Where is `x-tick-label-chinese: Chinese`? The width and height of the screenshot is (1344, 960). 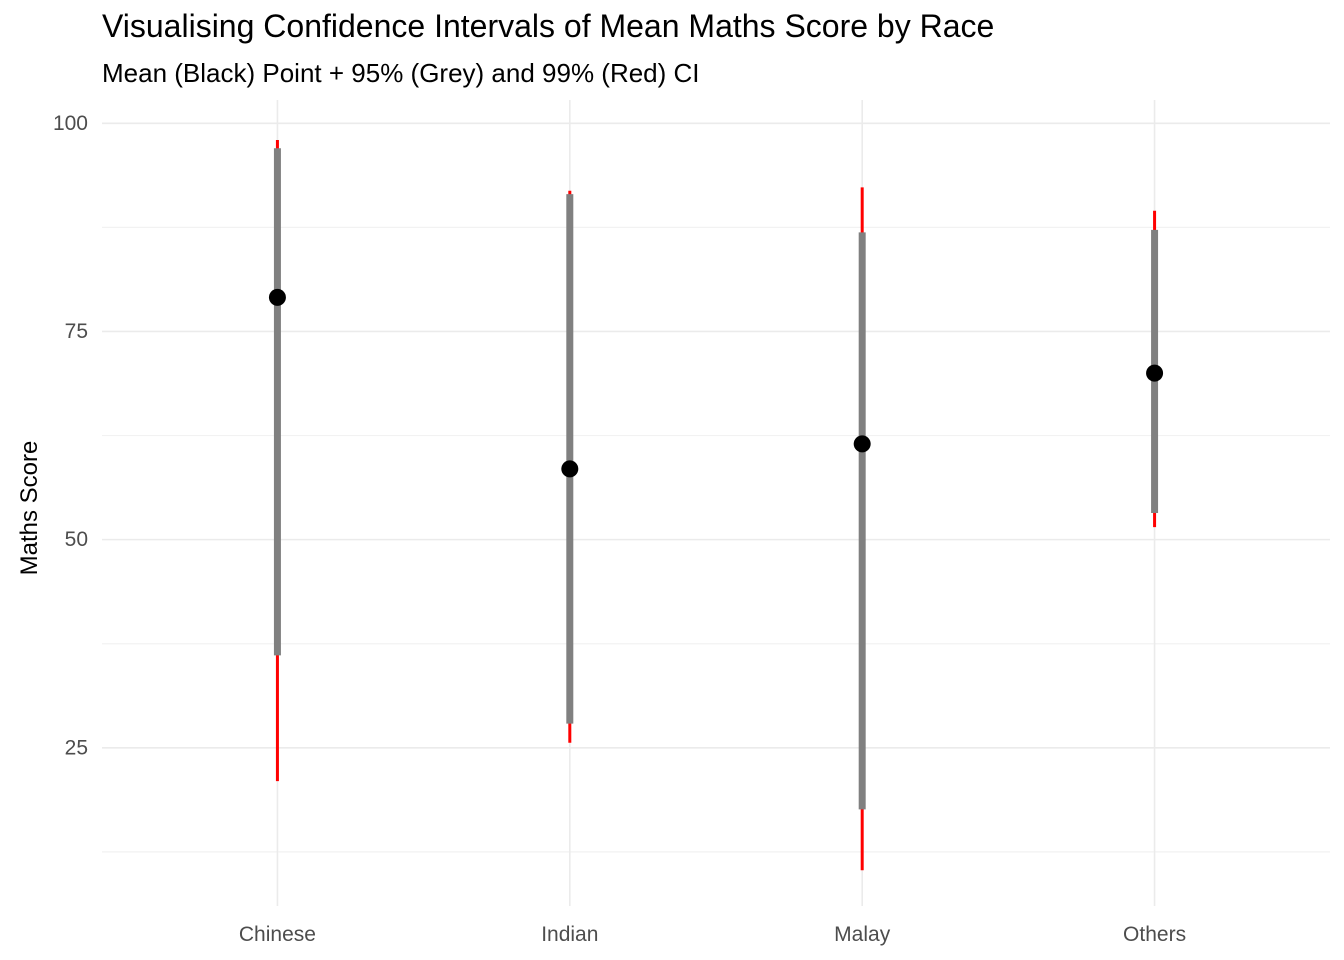 x-tick-label-chinese: Chinese is located at coordinates (277, 934).